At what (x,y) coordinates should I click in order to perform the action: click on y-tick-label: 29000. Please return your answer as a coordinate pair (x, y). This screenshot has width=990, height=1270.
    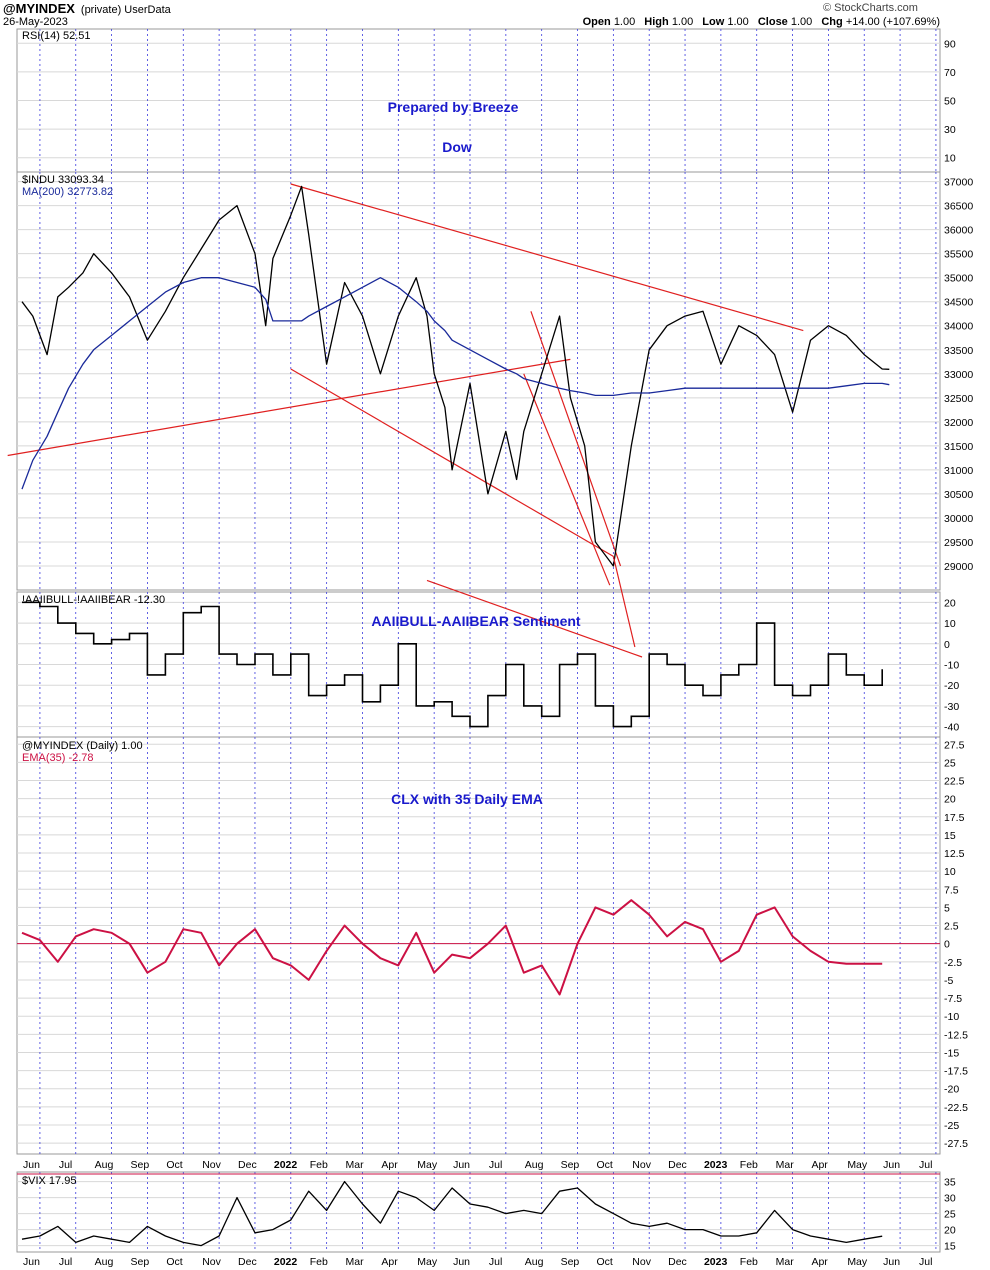
    Looking at the image, I should click on (958, 567).